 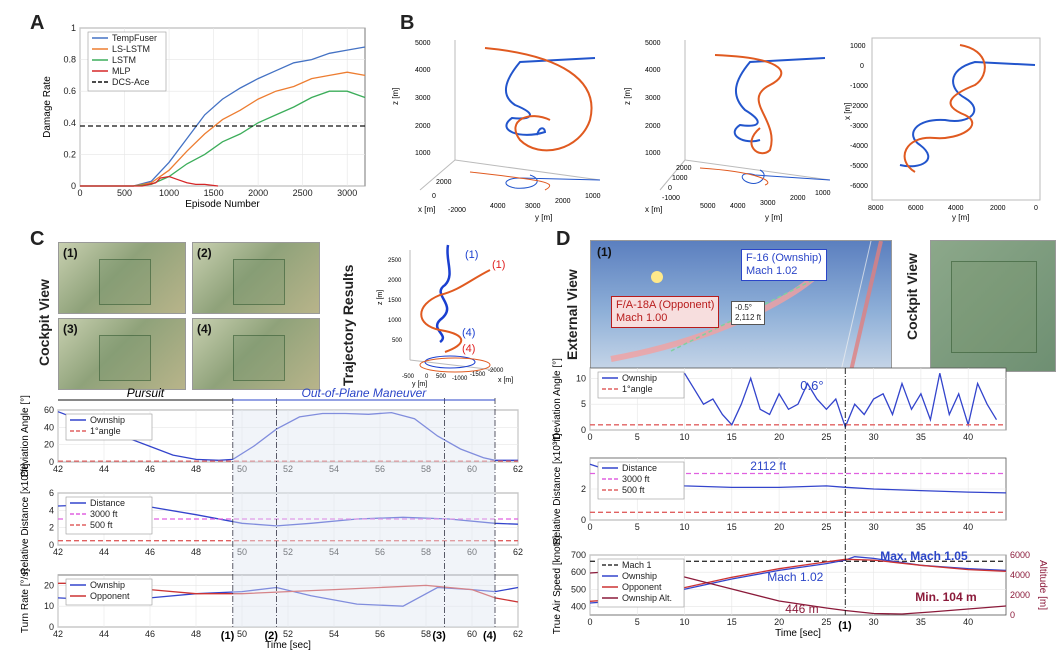 I want to click on x-tick-label: 3000, so click(x=347, y=193).